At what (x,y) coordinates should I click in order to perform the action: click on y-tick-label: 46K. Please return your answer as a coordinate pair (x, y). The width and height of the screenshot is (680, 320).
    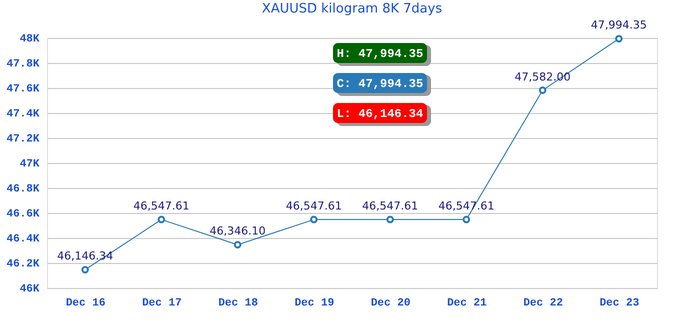
    Looking at the image, I should click on (30, 290).